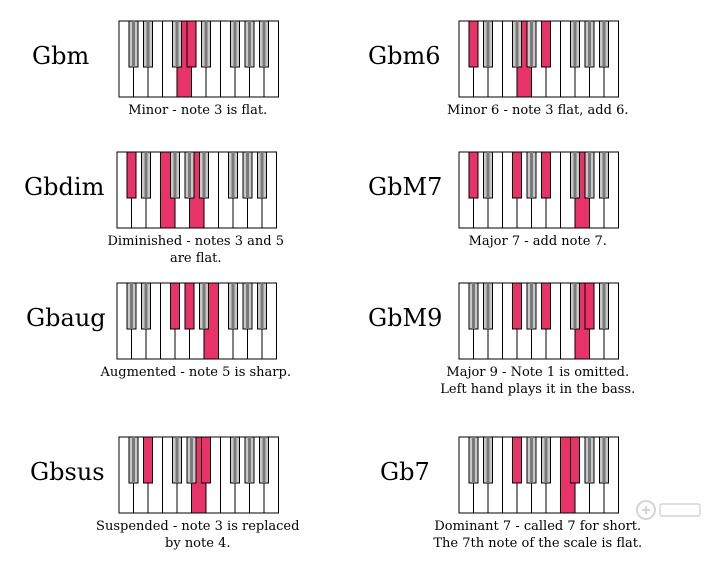  What do you see at coordinates (538, 543) in the screenshot?
I see `caption-line: The 7th note of the scale is flat.` at bounding box center [538, 543].